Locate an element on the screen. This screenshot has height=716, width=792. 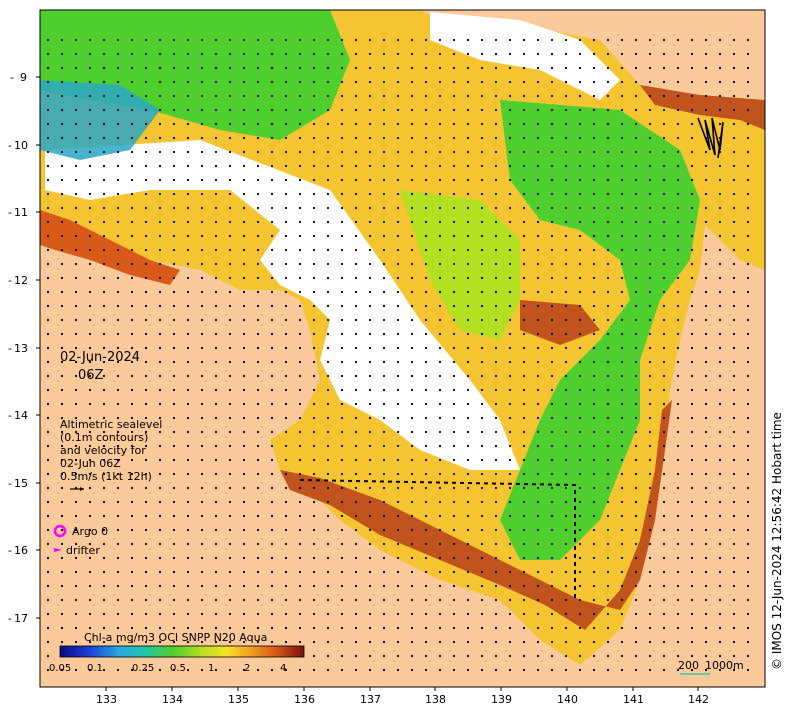
lon-tick-label: 138 is located at coordinates (435, 699).